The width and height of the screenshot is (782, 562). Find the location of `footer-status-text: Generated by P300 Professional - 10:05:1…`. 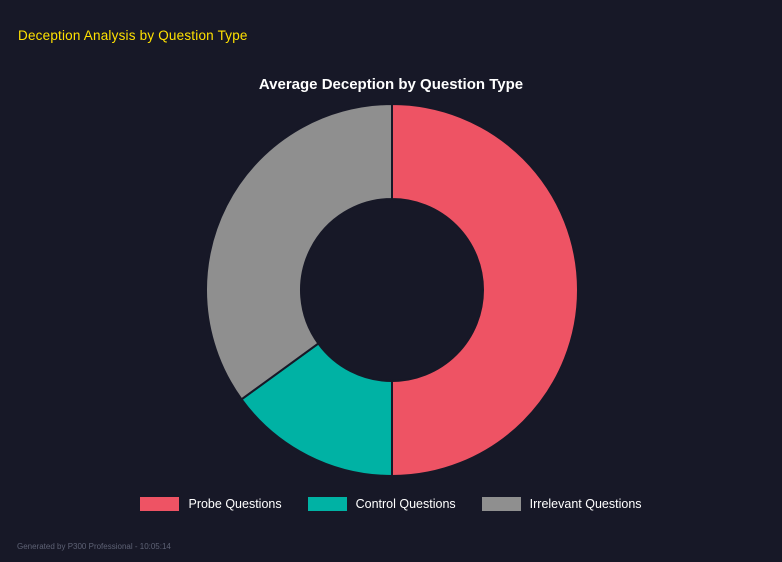

footer-status-text: Generated by P300 Professional - 10:05:1… is located at coordinates (94, 546).